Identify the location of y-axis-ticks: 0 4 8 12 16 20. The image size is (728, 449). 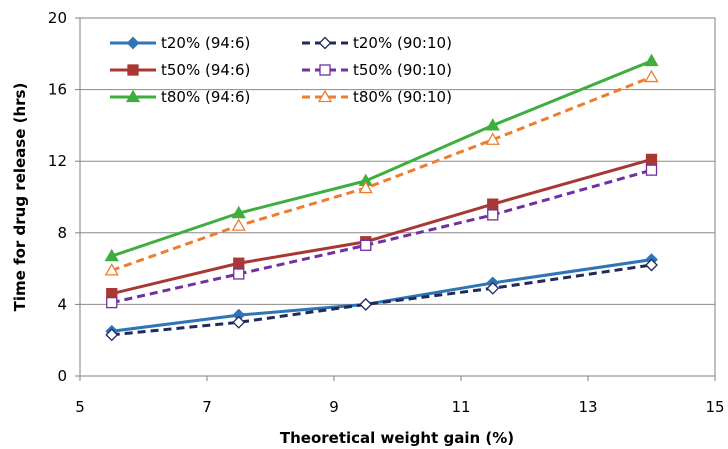
(64, 197).